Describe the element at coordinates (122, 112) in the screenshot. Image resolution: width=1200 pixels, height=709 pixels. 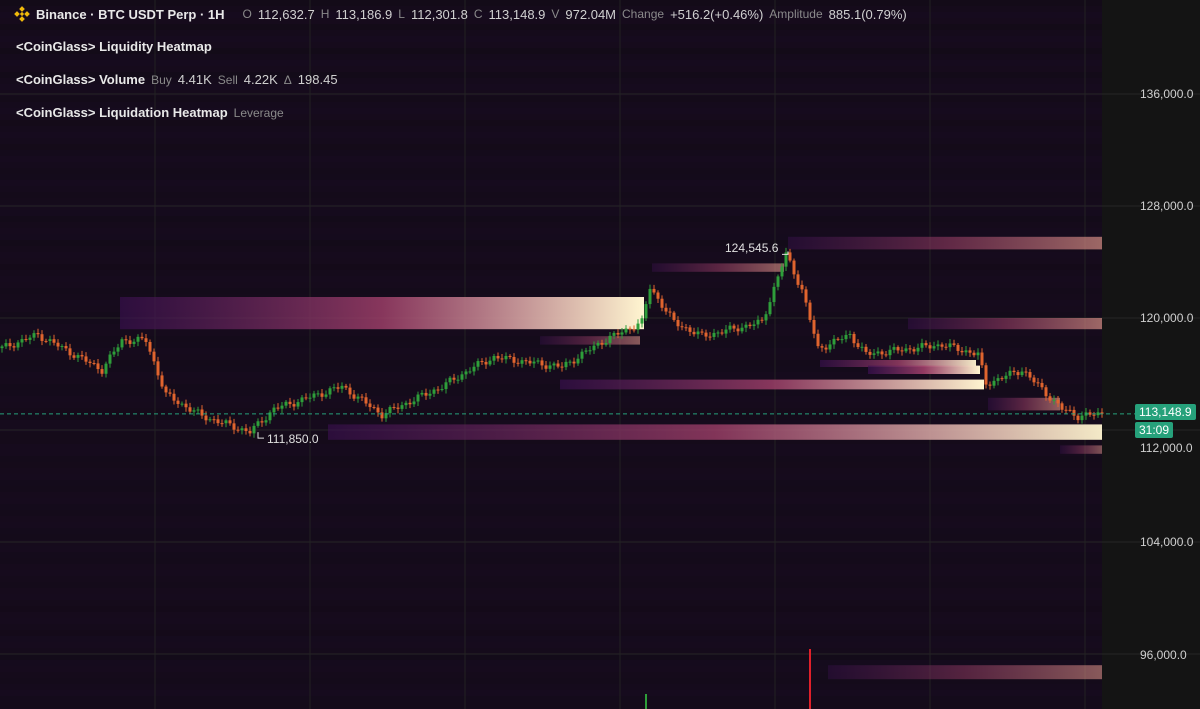
I see `indicator-name: <CoinGlass> Liquidation Heatmap` at that location.